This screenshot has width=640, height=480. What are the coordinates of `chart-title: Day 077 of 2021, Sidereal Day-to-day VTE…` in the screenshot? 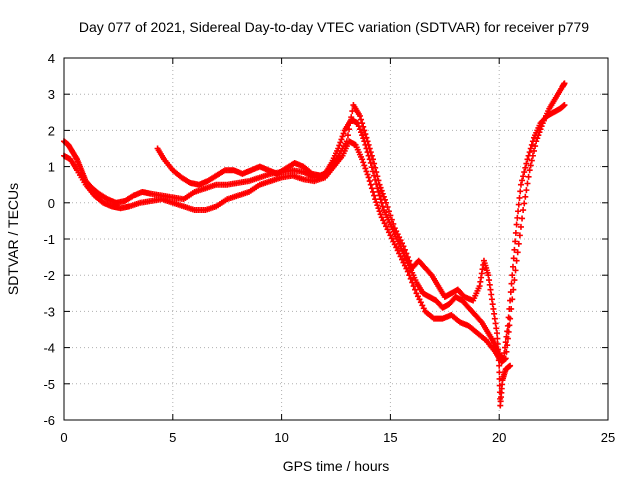 It's located at (334, 27).